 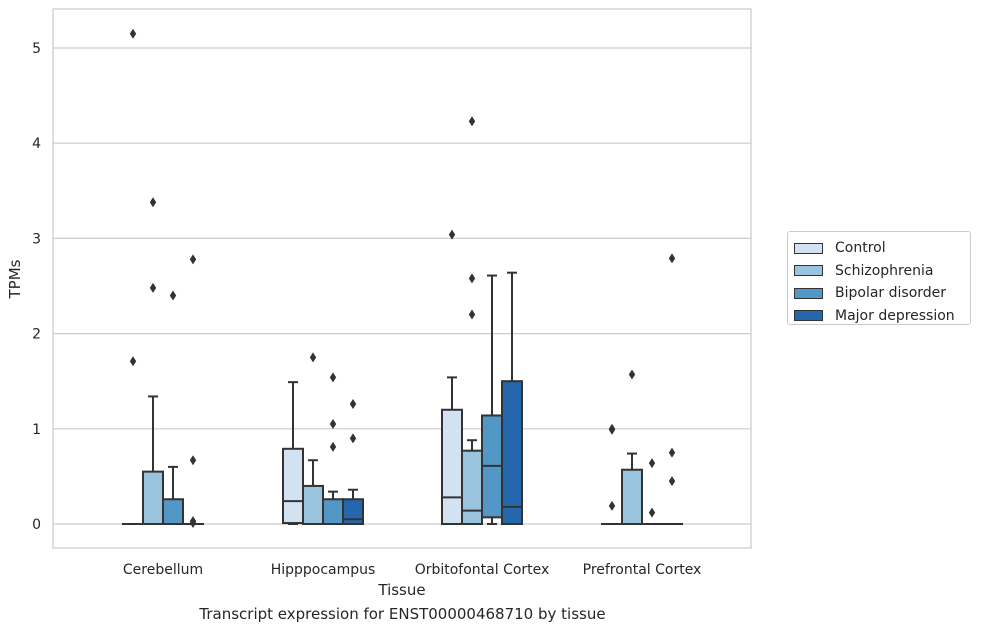 What do you see at coordinates (36, 49) in the screenshot?
I see `y-tick-label-5: 5` at bounding box center [36, 49].